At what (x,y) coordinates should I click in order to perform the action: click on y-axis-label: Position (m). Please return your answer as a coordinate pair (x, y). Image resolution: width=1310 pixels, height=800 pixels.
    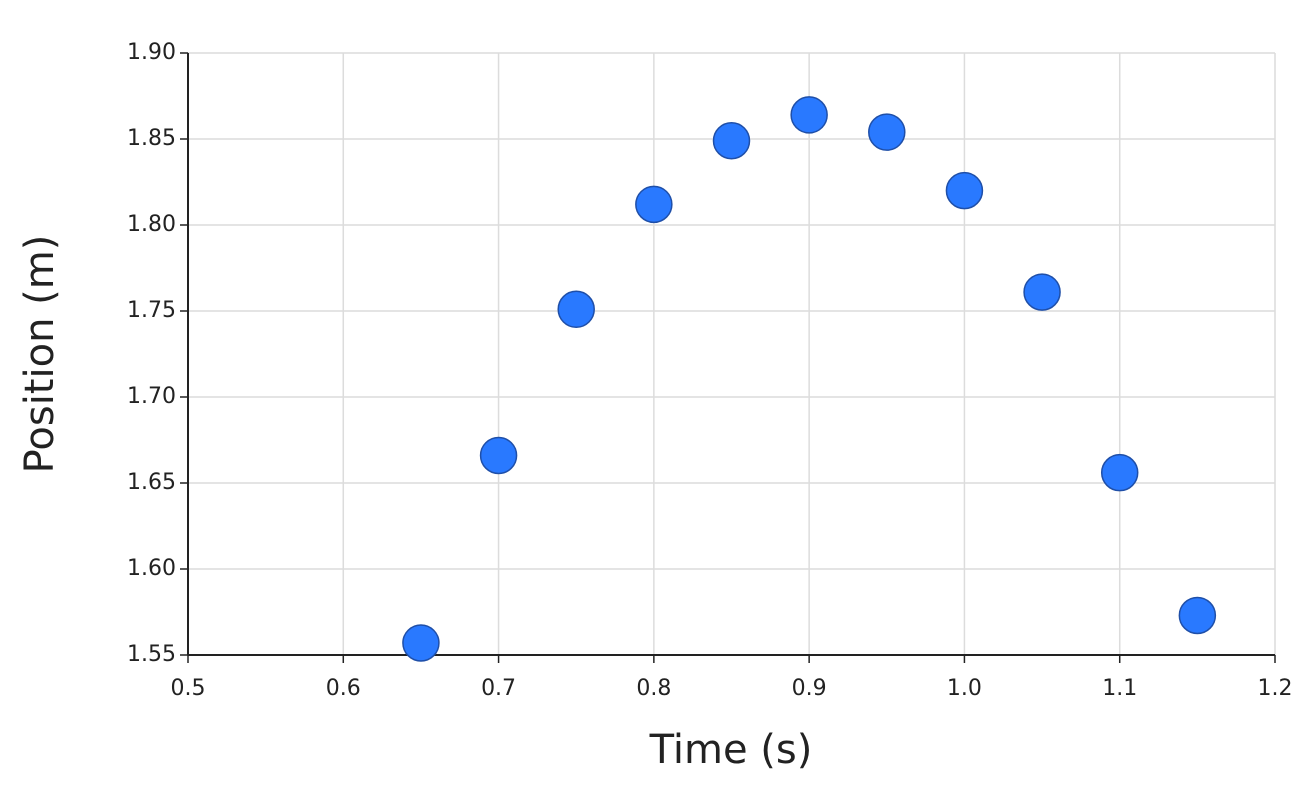
    Looking at the image, I should click on (40, 354).